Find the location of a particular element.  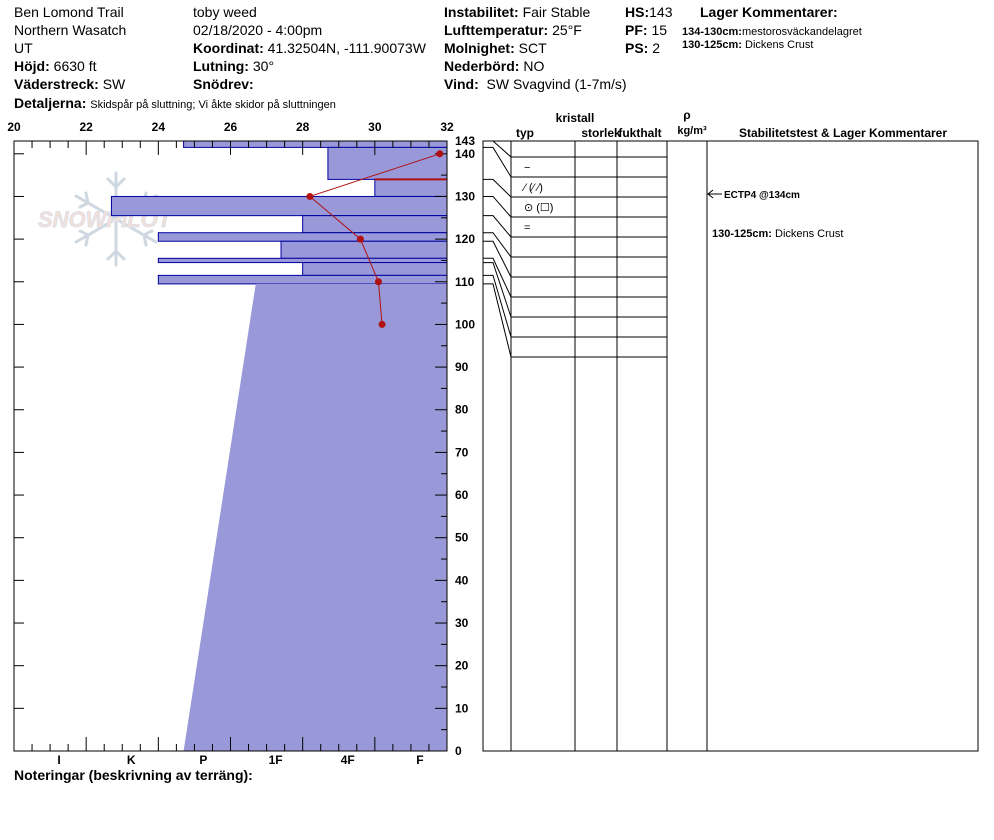

layer-comments-title: Lager Kommentarer: is located at coordinates (769, 12).